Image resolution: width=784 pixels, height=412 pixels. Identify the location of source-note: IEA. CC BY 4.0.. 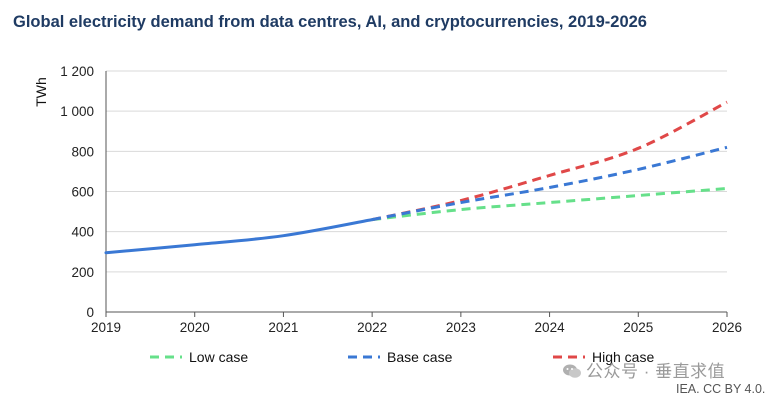
(721, 389).